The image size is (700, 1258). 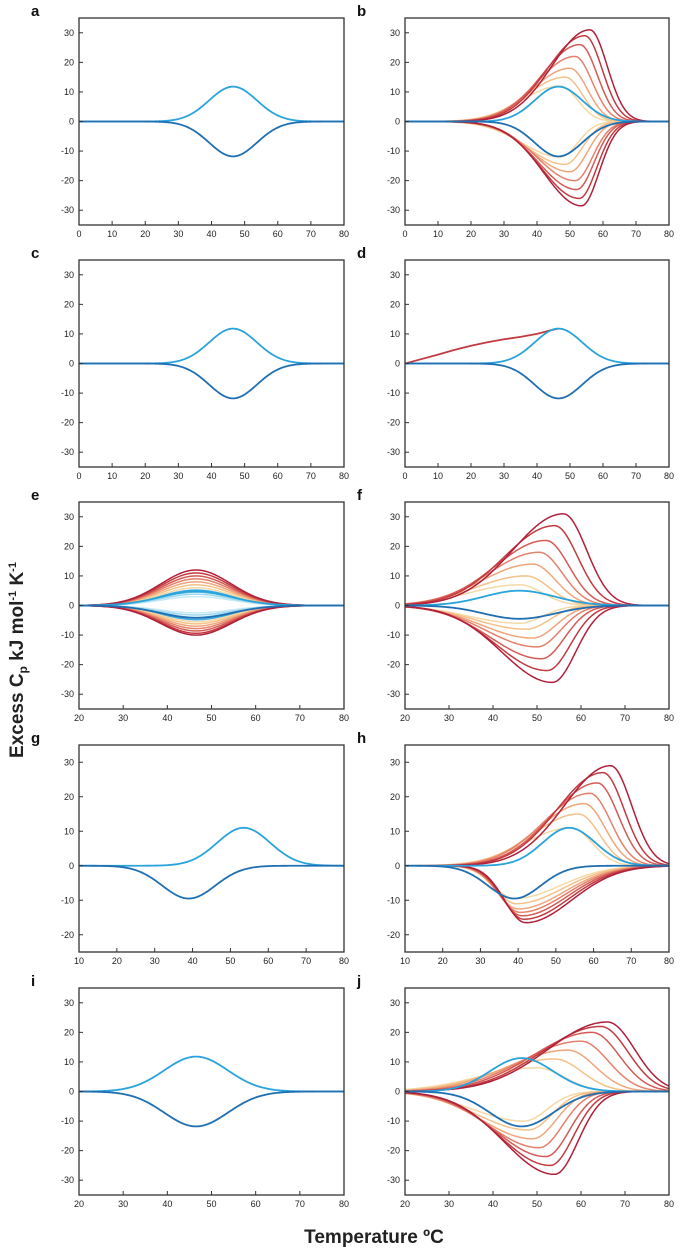 I want to click on plot-area-b, so click(x=537, y=118).